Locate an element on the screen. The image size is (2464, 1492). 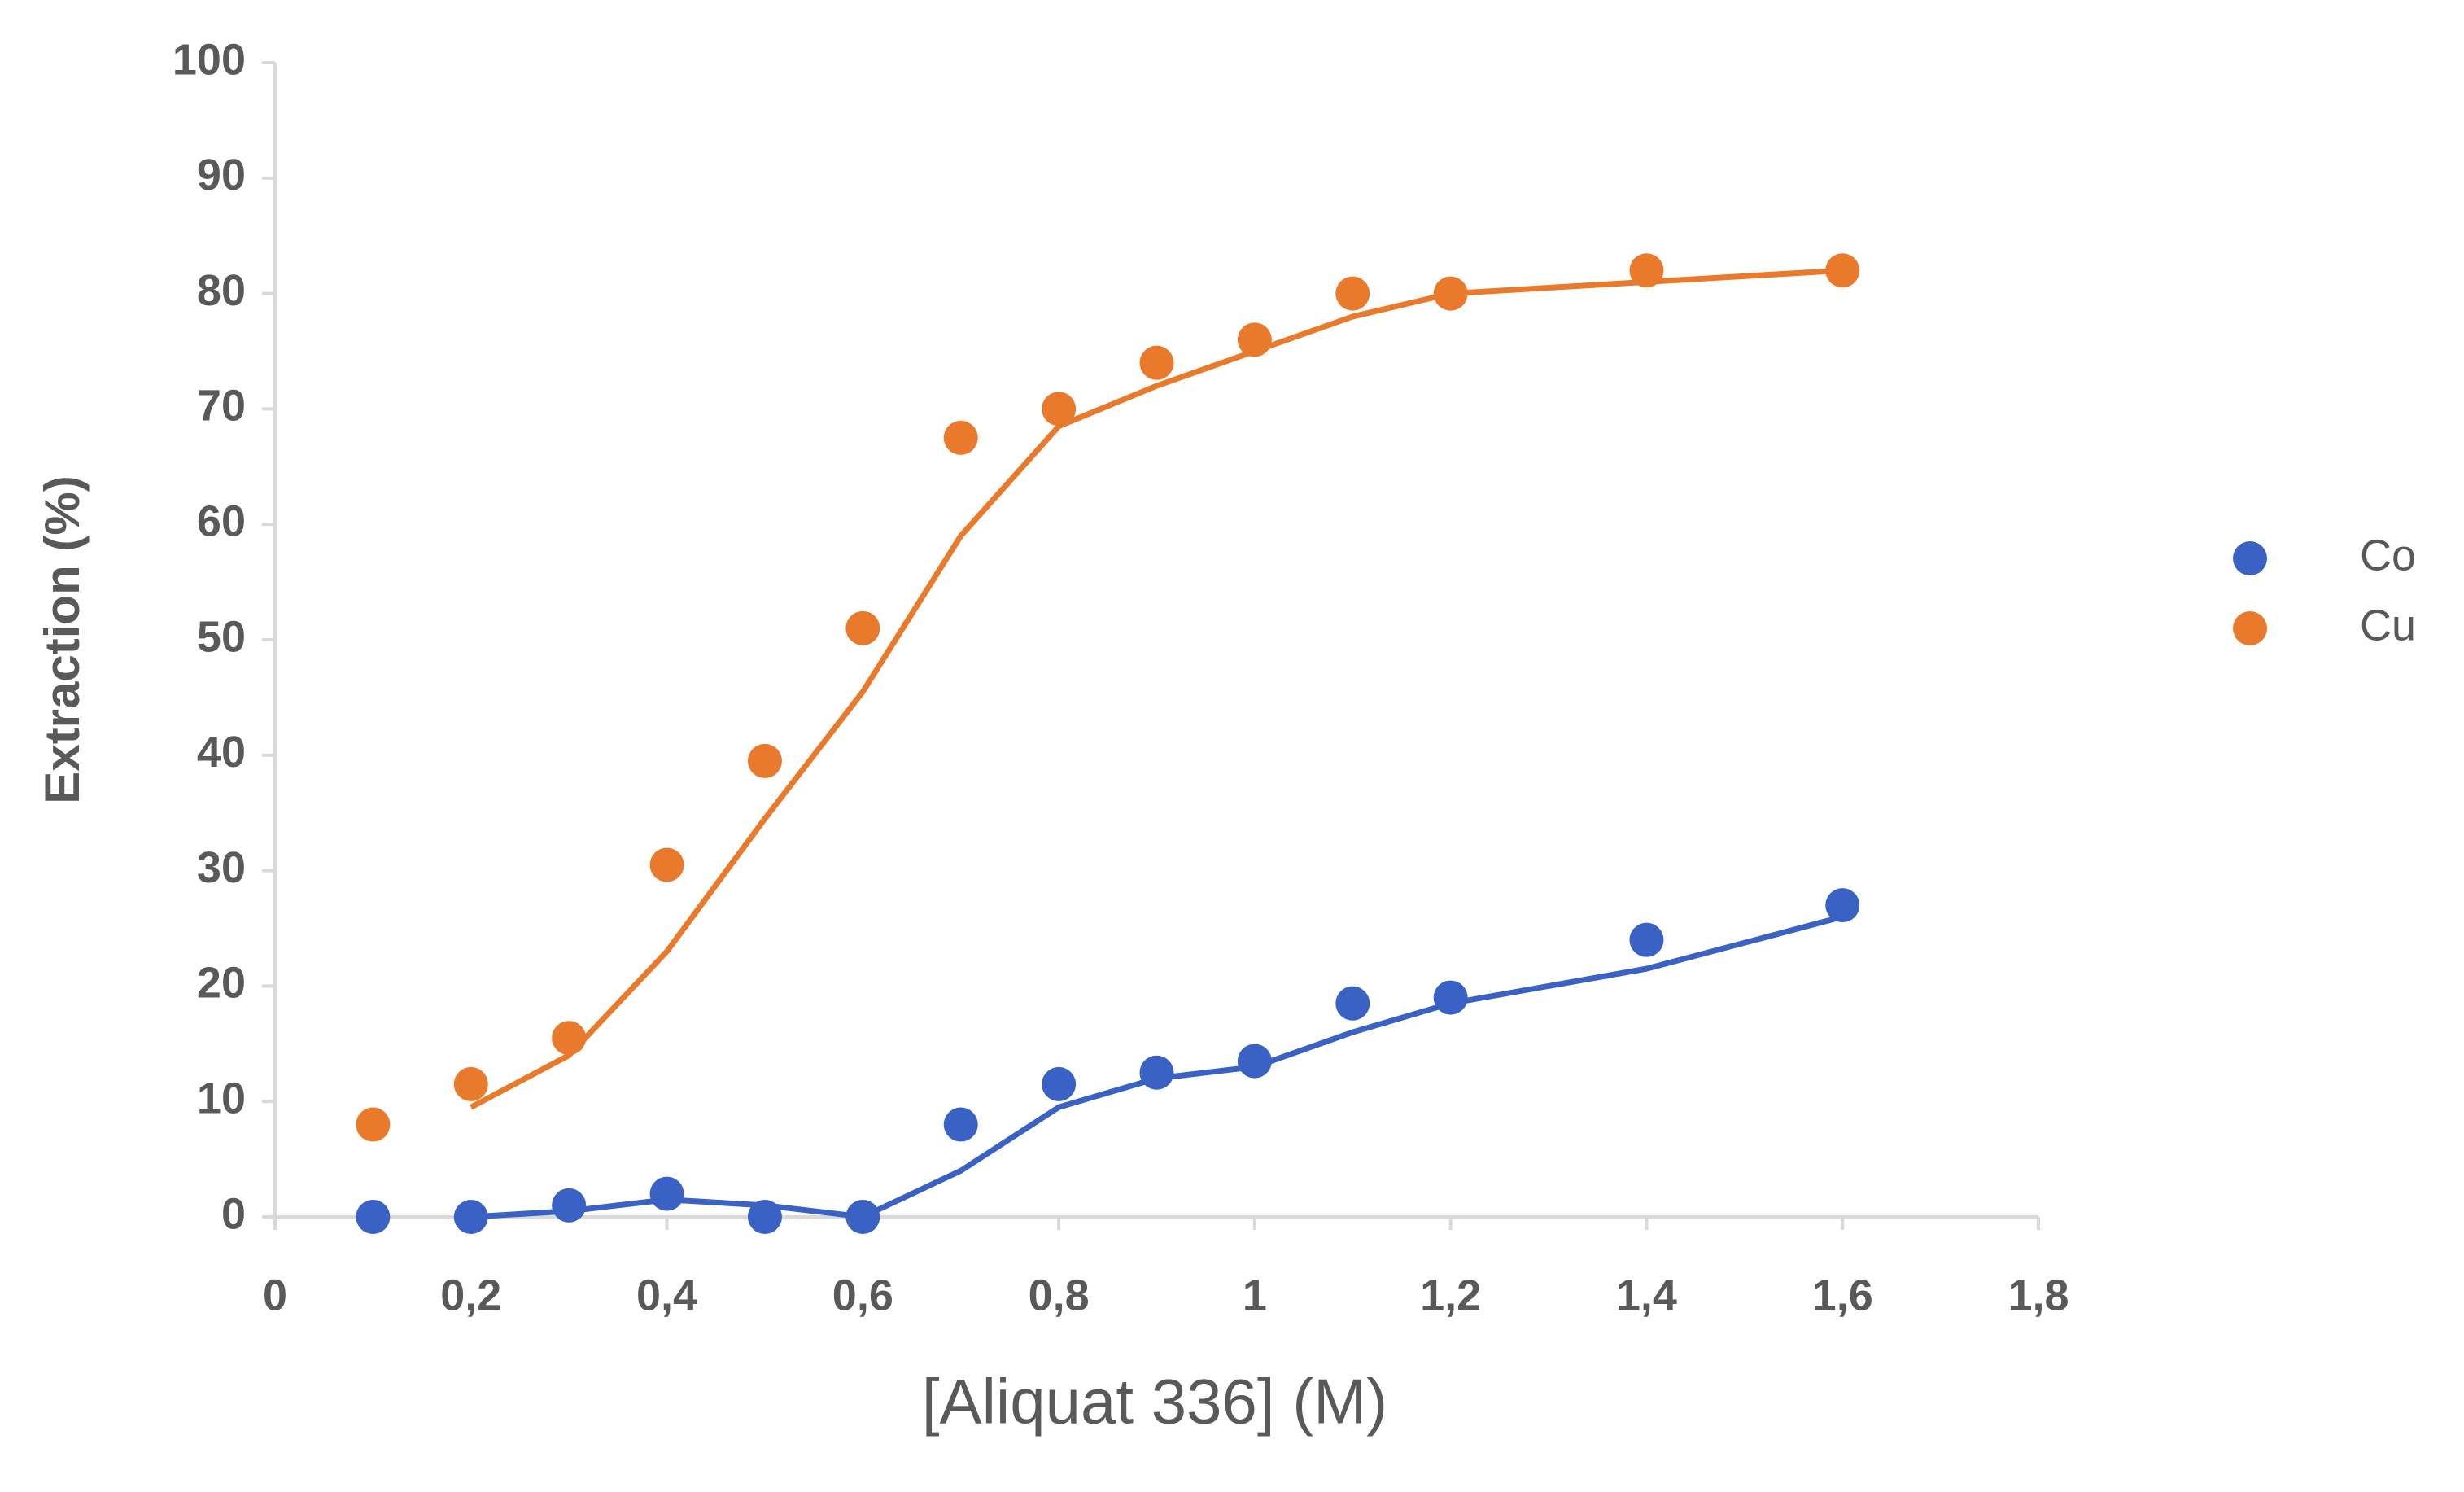
x-tick-label: 0,6 is located at coordinates (862, 1295).